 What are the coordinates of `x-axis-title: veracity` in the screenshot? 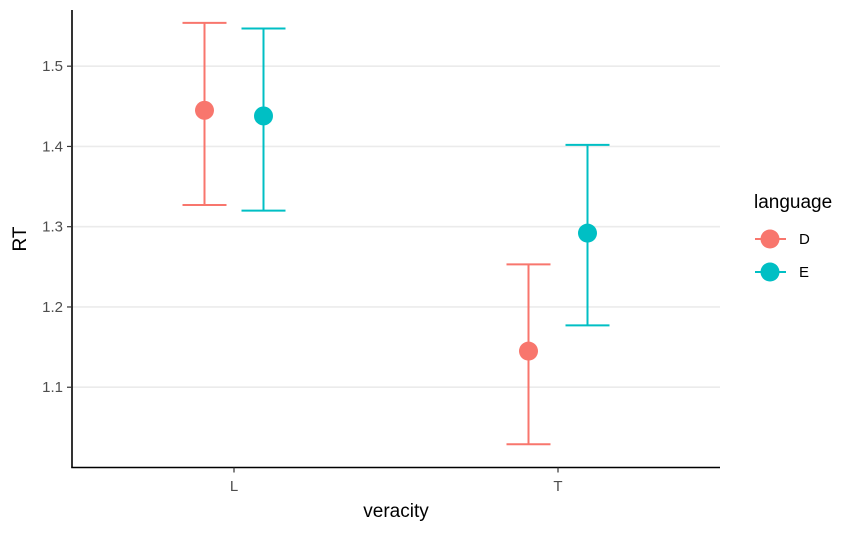 It's located at (396, 511).